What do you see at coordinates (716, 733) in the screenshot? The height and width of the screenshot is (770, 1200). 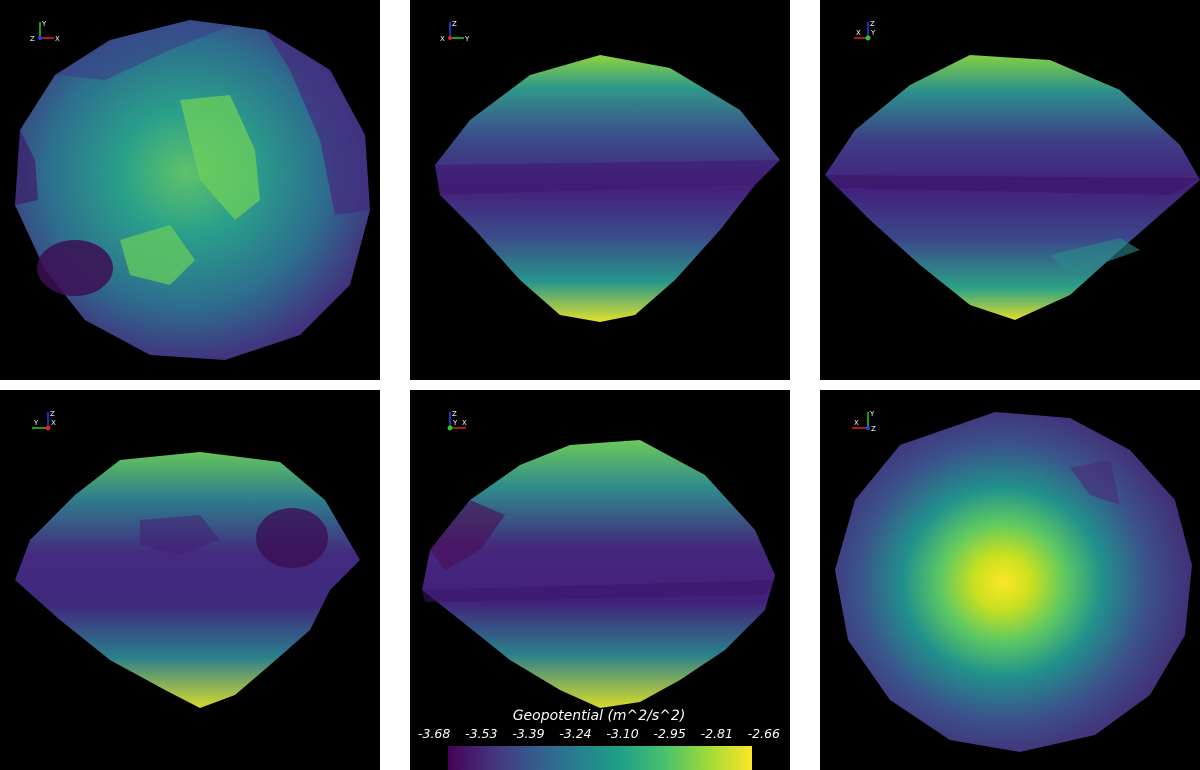 I see `colorbar-tick: -2.81` at bounding box center [716, 733].